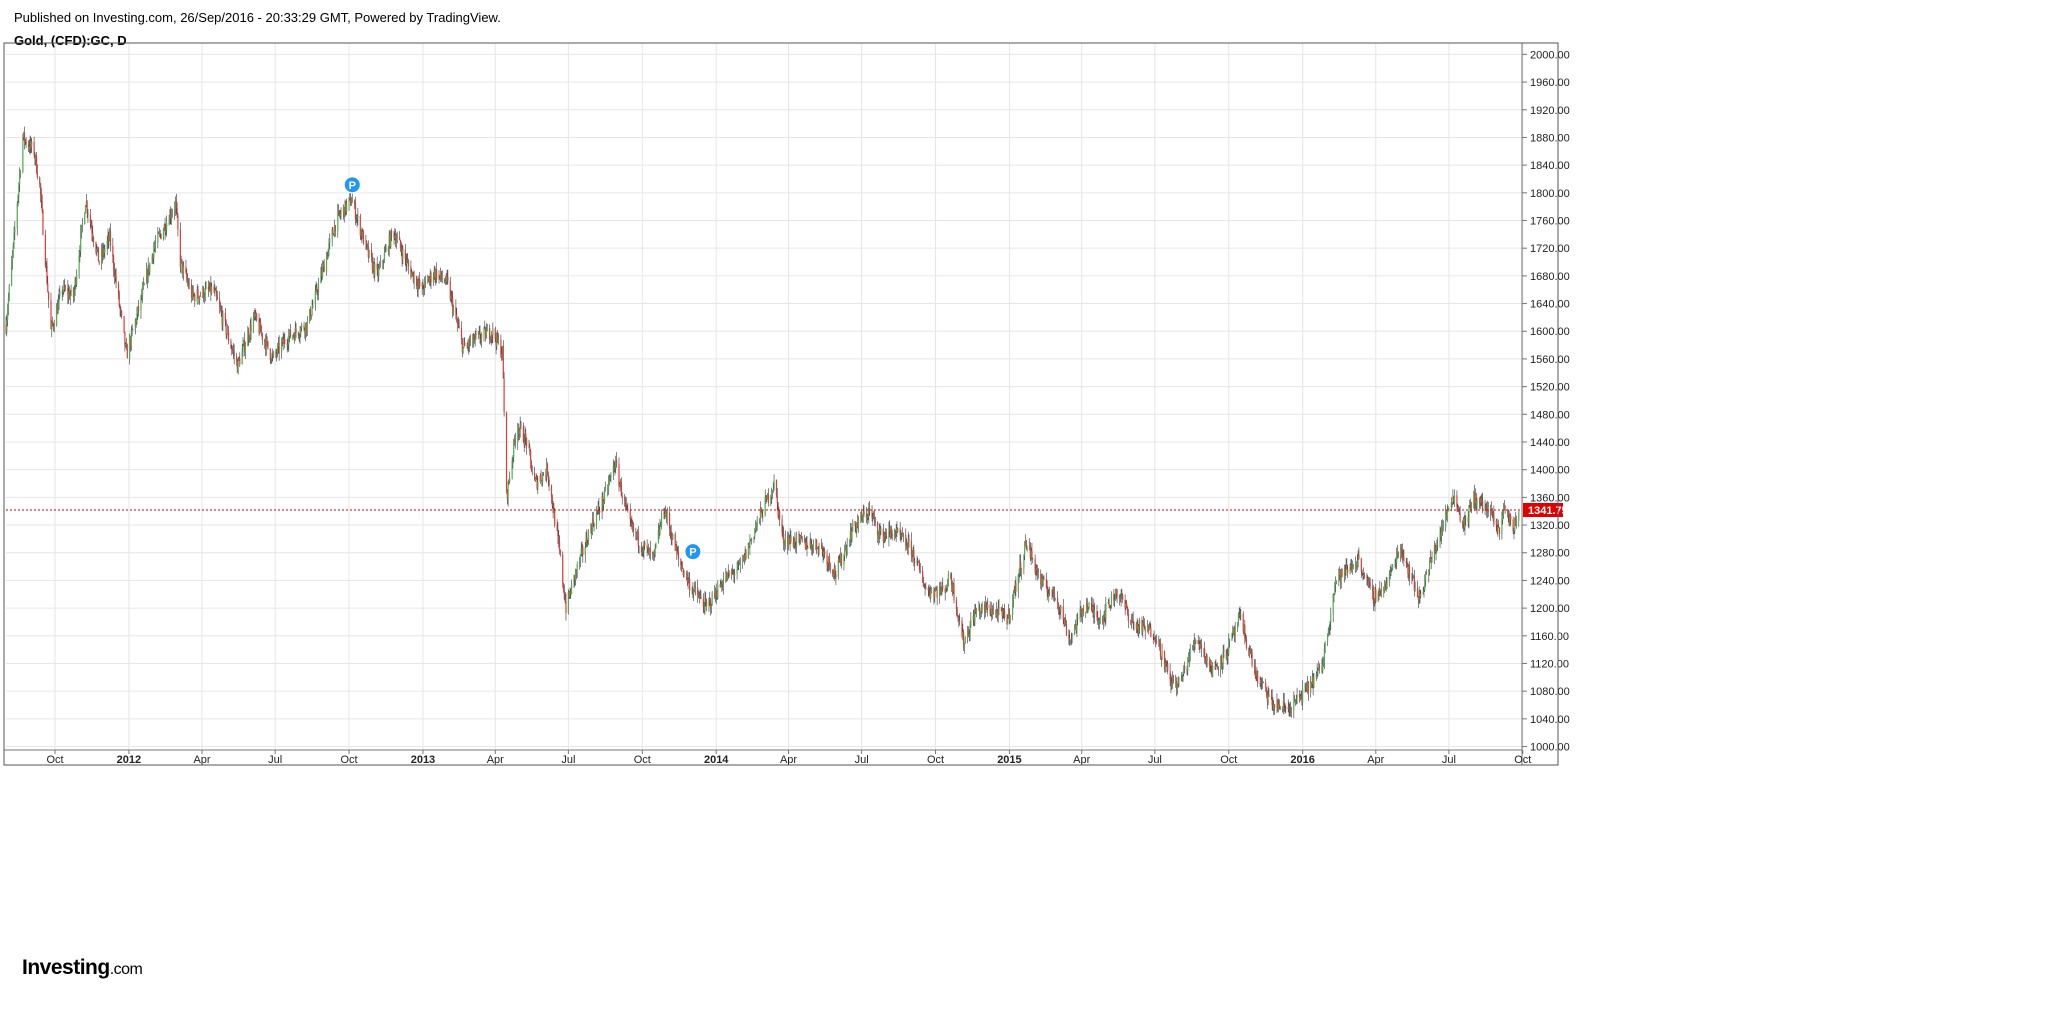 Image resolution: width=2063 pixels, height=1011 pixels. Describe the element at coordinates (1550, 111) in the screenshot. I see `y-tick-label: 1920.00` at that location.